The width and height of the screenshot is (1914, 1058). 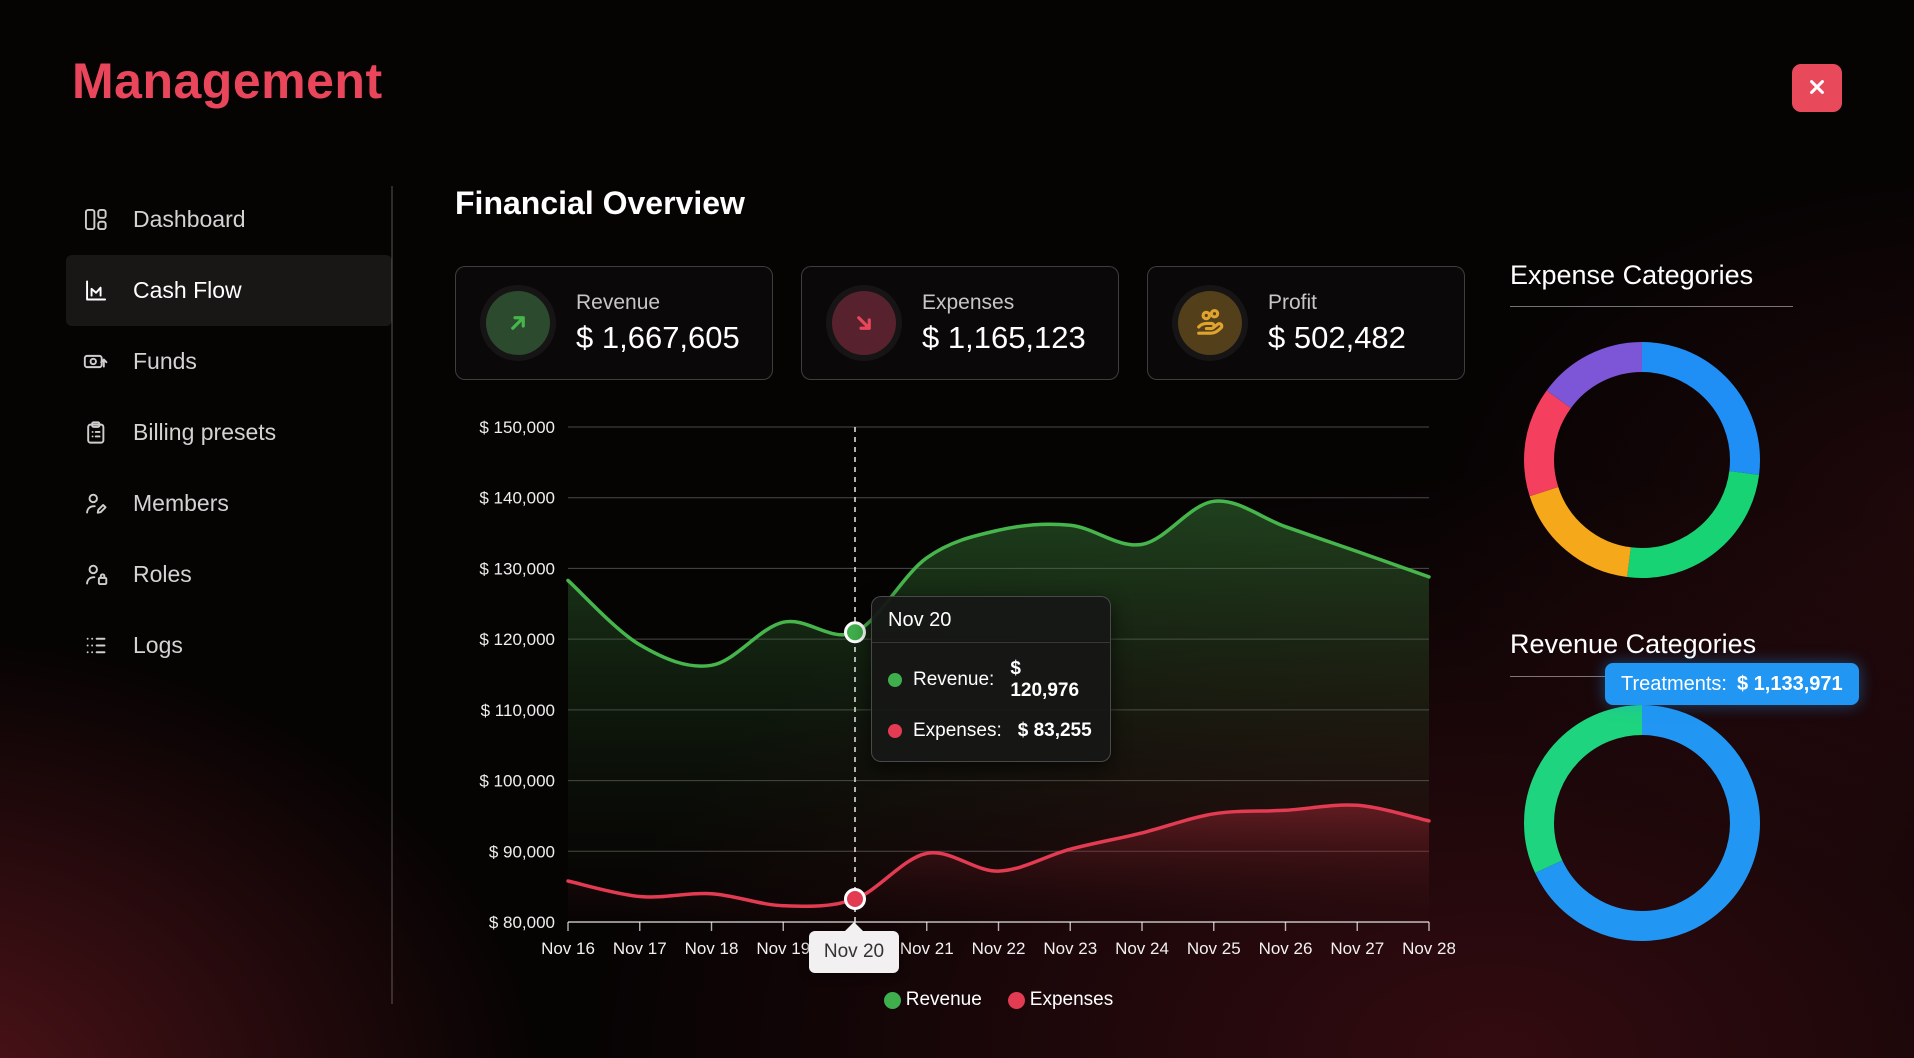 I want to click on trend-down-icon-circle, so click(x=864, y=323).